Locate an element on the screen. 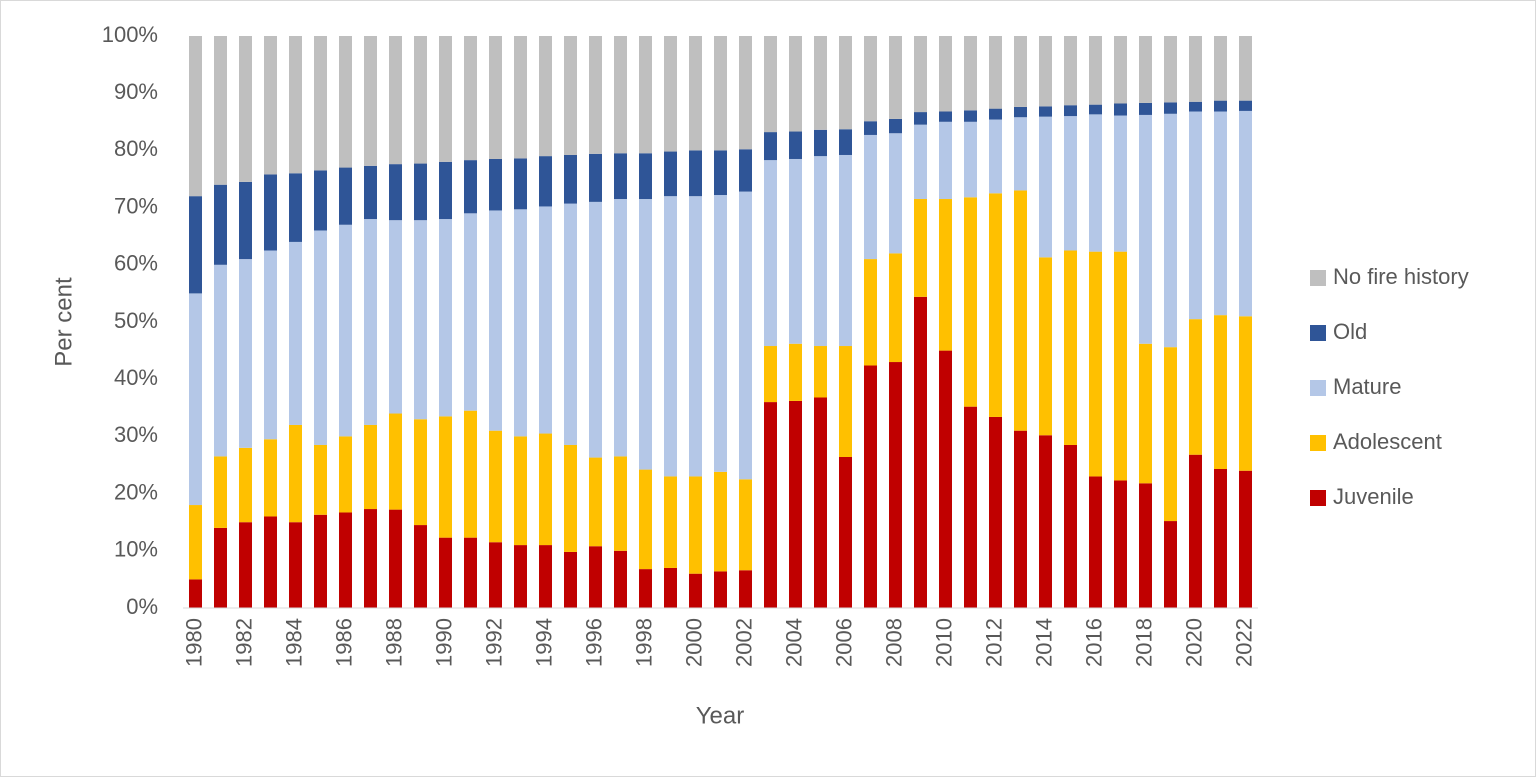  x-tick-label: 2014 is located at coordinates (1043, 642).